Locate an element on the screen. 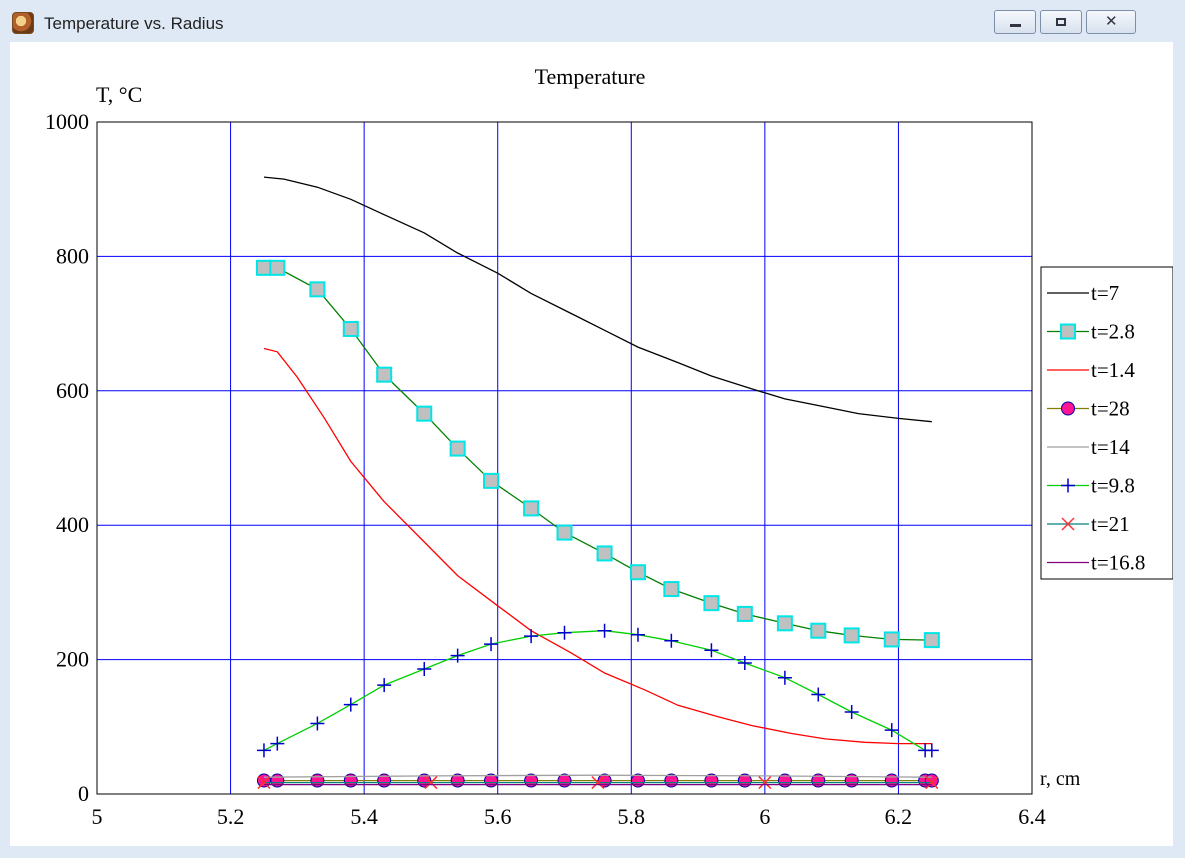 Image resolution: width=1185 pixels, height=858 pixels. close-button: ✕ is located at coordinates (1111, 22).